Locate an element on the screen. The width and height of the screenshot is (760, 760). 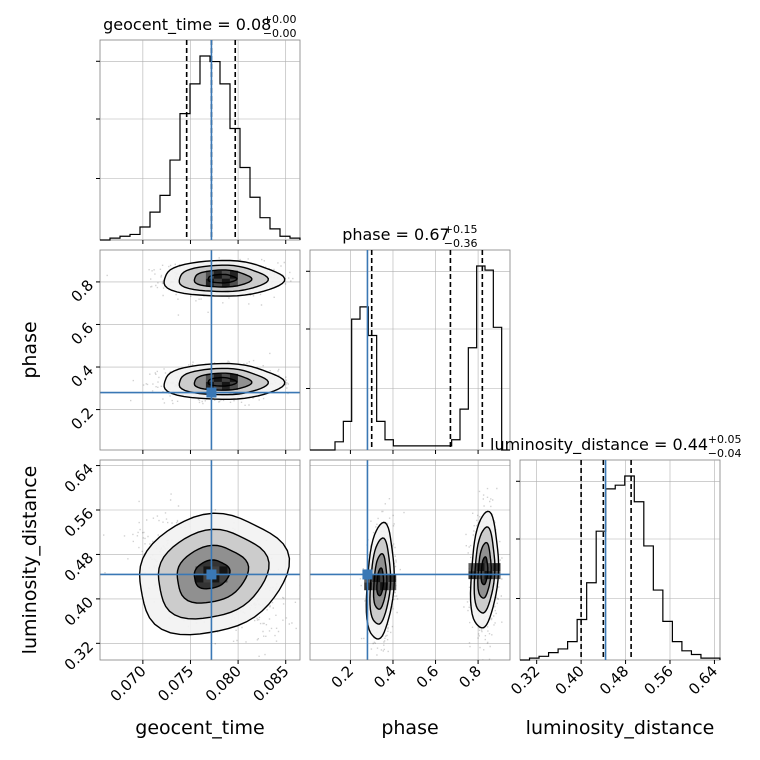
y-tick-label-luminosity_distance: 0.64 is located at coordinates (79, 478).